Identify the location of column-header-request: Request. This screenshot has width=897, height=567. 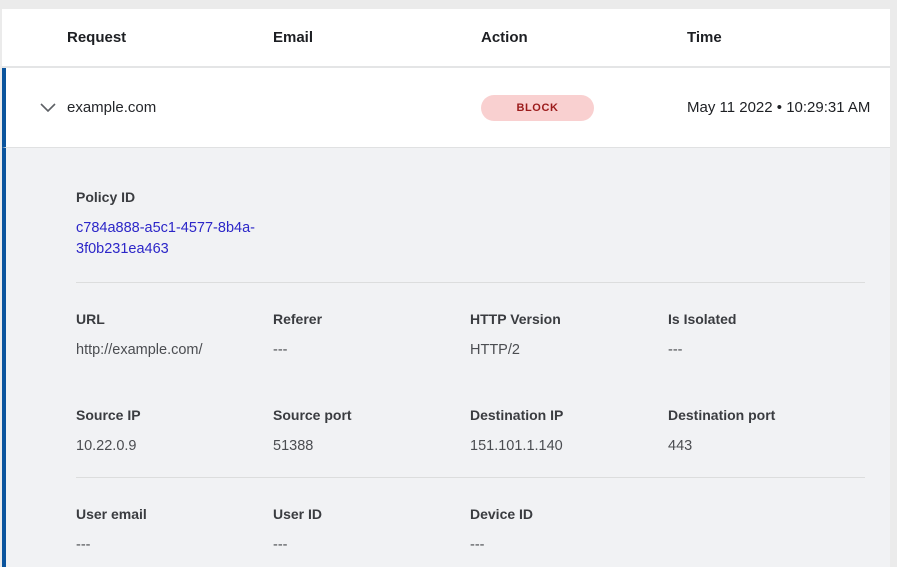
(97, 37).